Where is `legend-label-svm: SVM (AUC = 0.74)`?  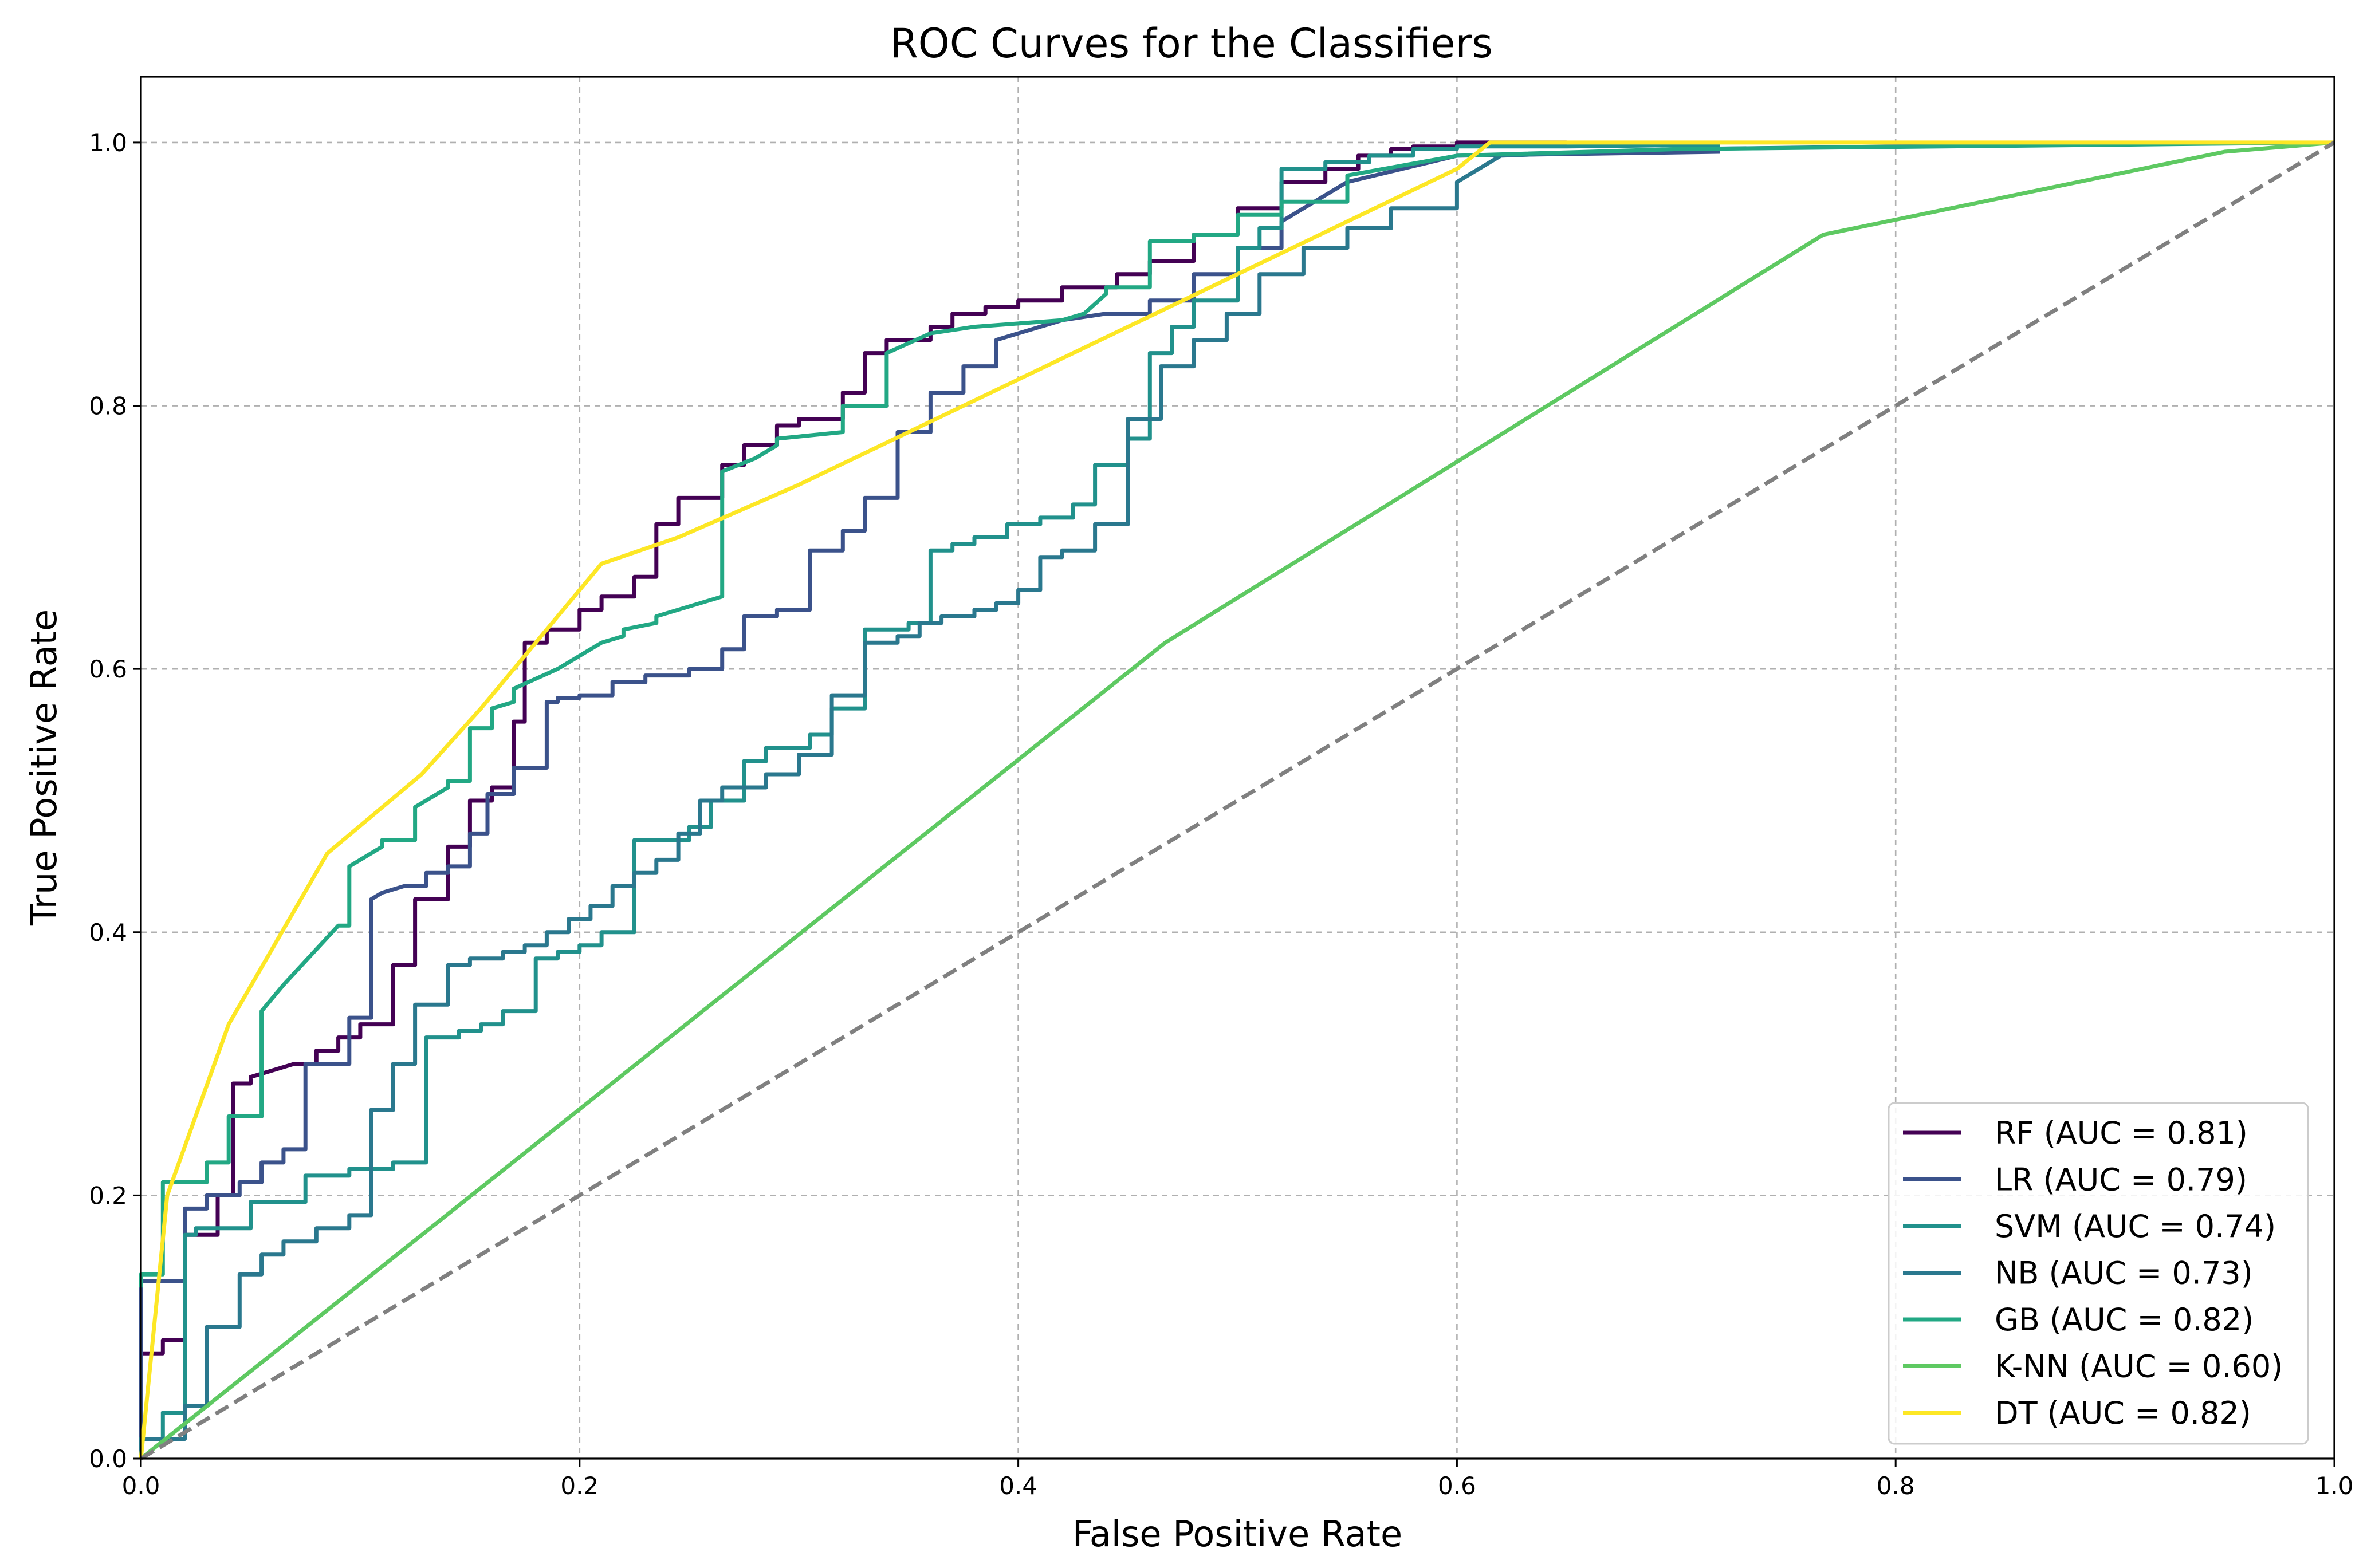 legend-label-svm: SVM (AUC = 0.74) is located at coordinates (2135, 1226).